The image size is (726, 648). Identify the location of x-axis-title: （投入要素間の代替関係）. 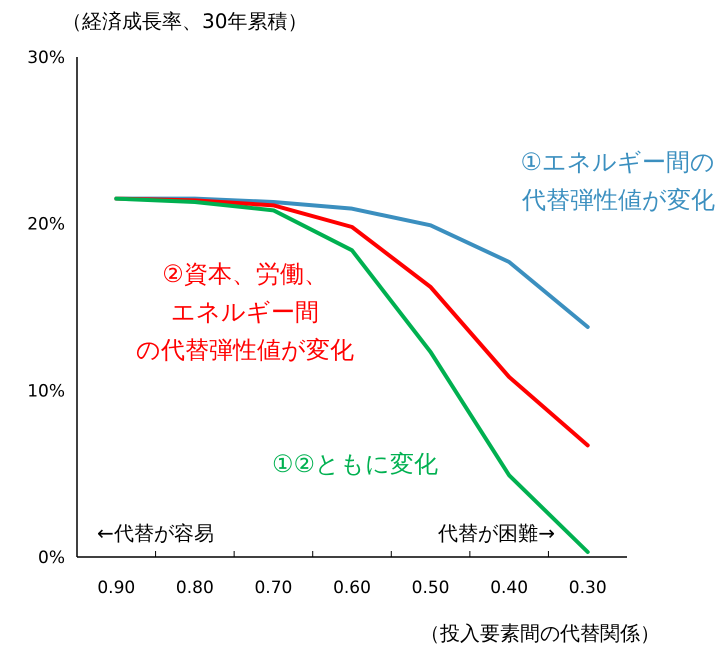
(540, 633).